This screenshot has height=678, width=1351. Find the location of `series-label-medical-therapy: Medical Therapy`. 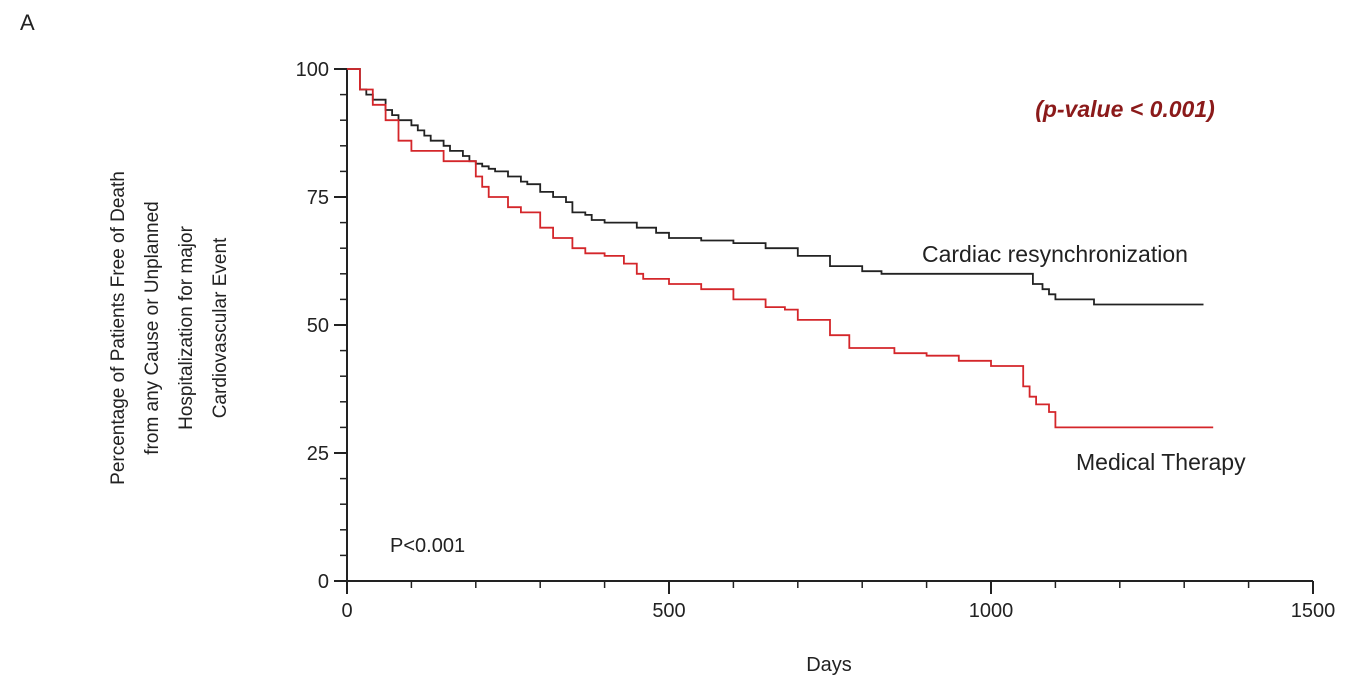

series-label-medical-therapy: Medical Therapy is located at coordinates (1161, 462).